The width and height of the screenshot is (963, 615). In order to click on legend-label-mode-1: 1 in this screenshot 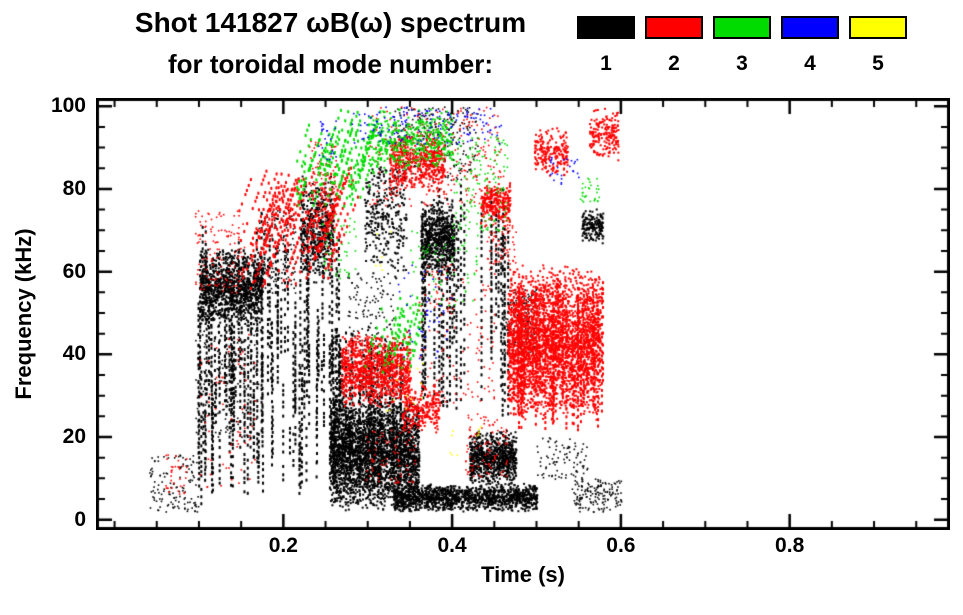, I will do `click(606, 63)`.